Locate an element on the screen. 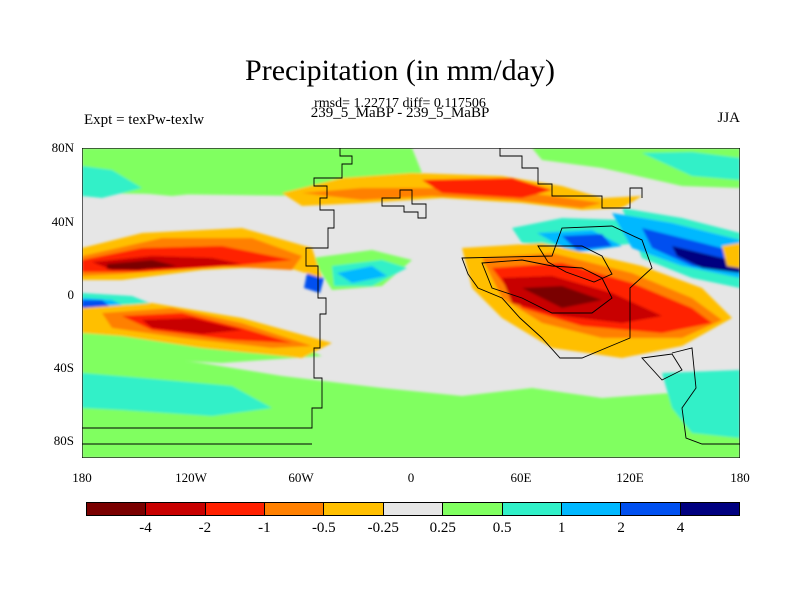 Image resolution: width=800 pixels, height=600 pixels. season-label: JJA is located at coordinates (728, 118).